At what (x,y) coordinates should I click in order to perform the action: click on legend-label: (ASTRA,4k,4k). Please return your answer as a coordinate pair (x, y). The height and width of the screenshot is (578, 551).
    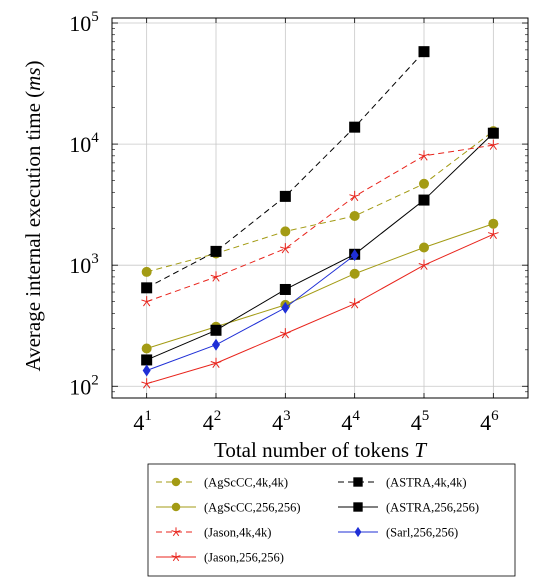
    Looking at the image, I should click on (426, 483).